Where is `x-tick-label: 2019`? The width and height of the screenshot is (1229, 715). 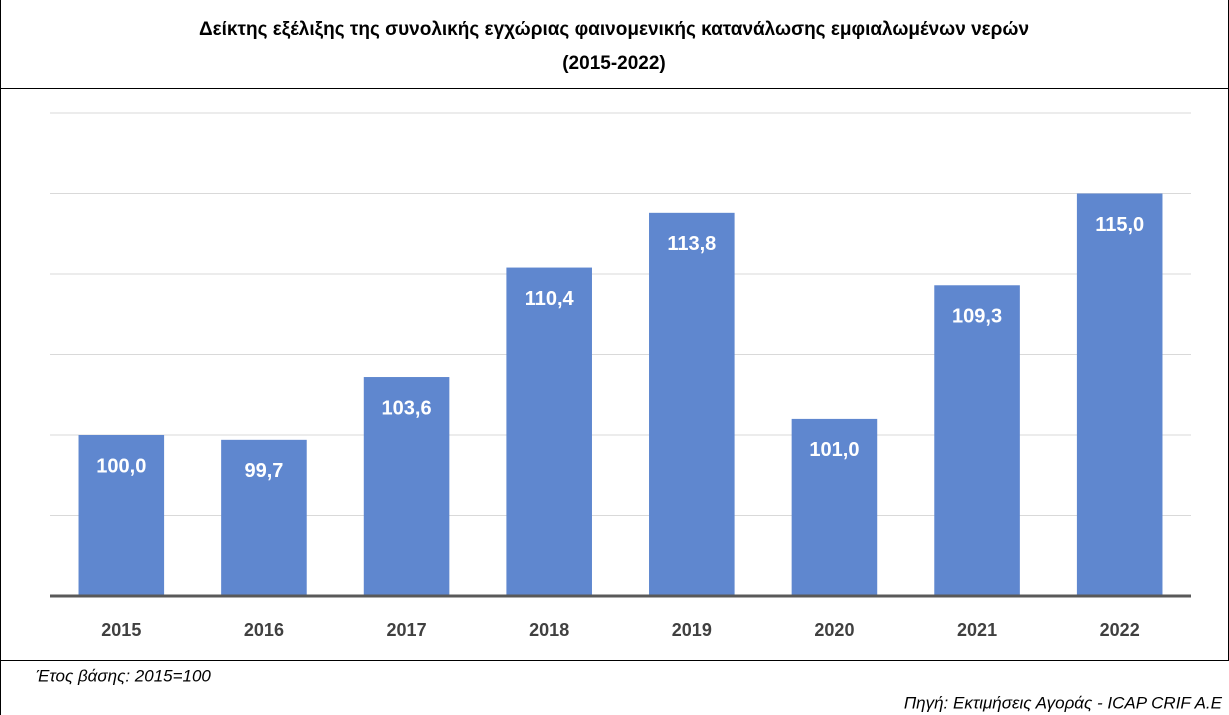 x-tick-label: 2019 is located at coordinates (692, 630).